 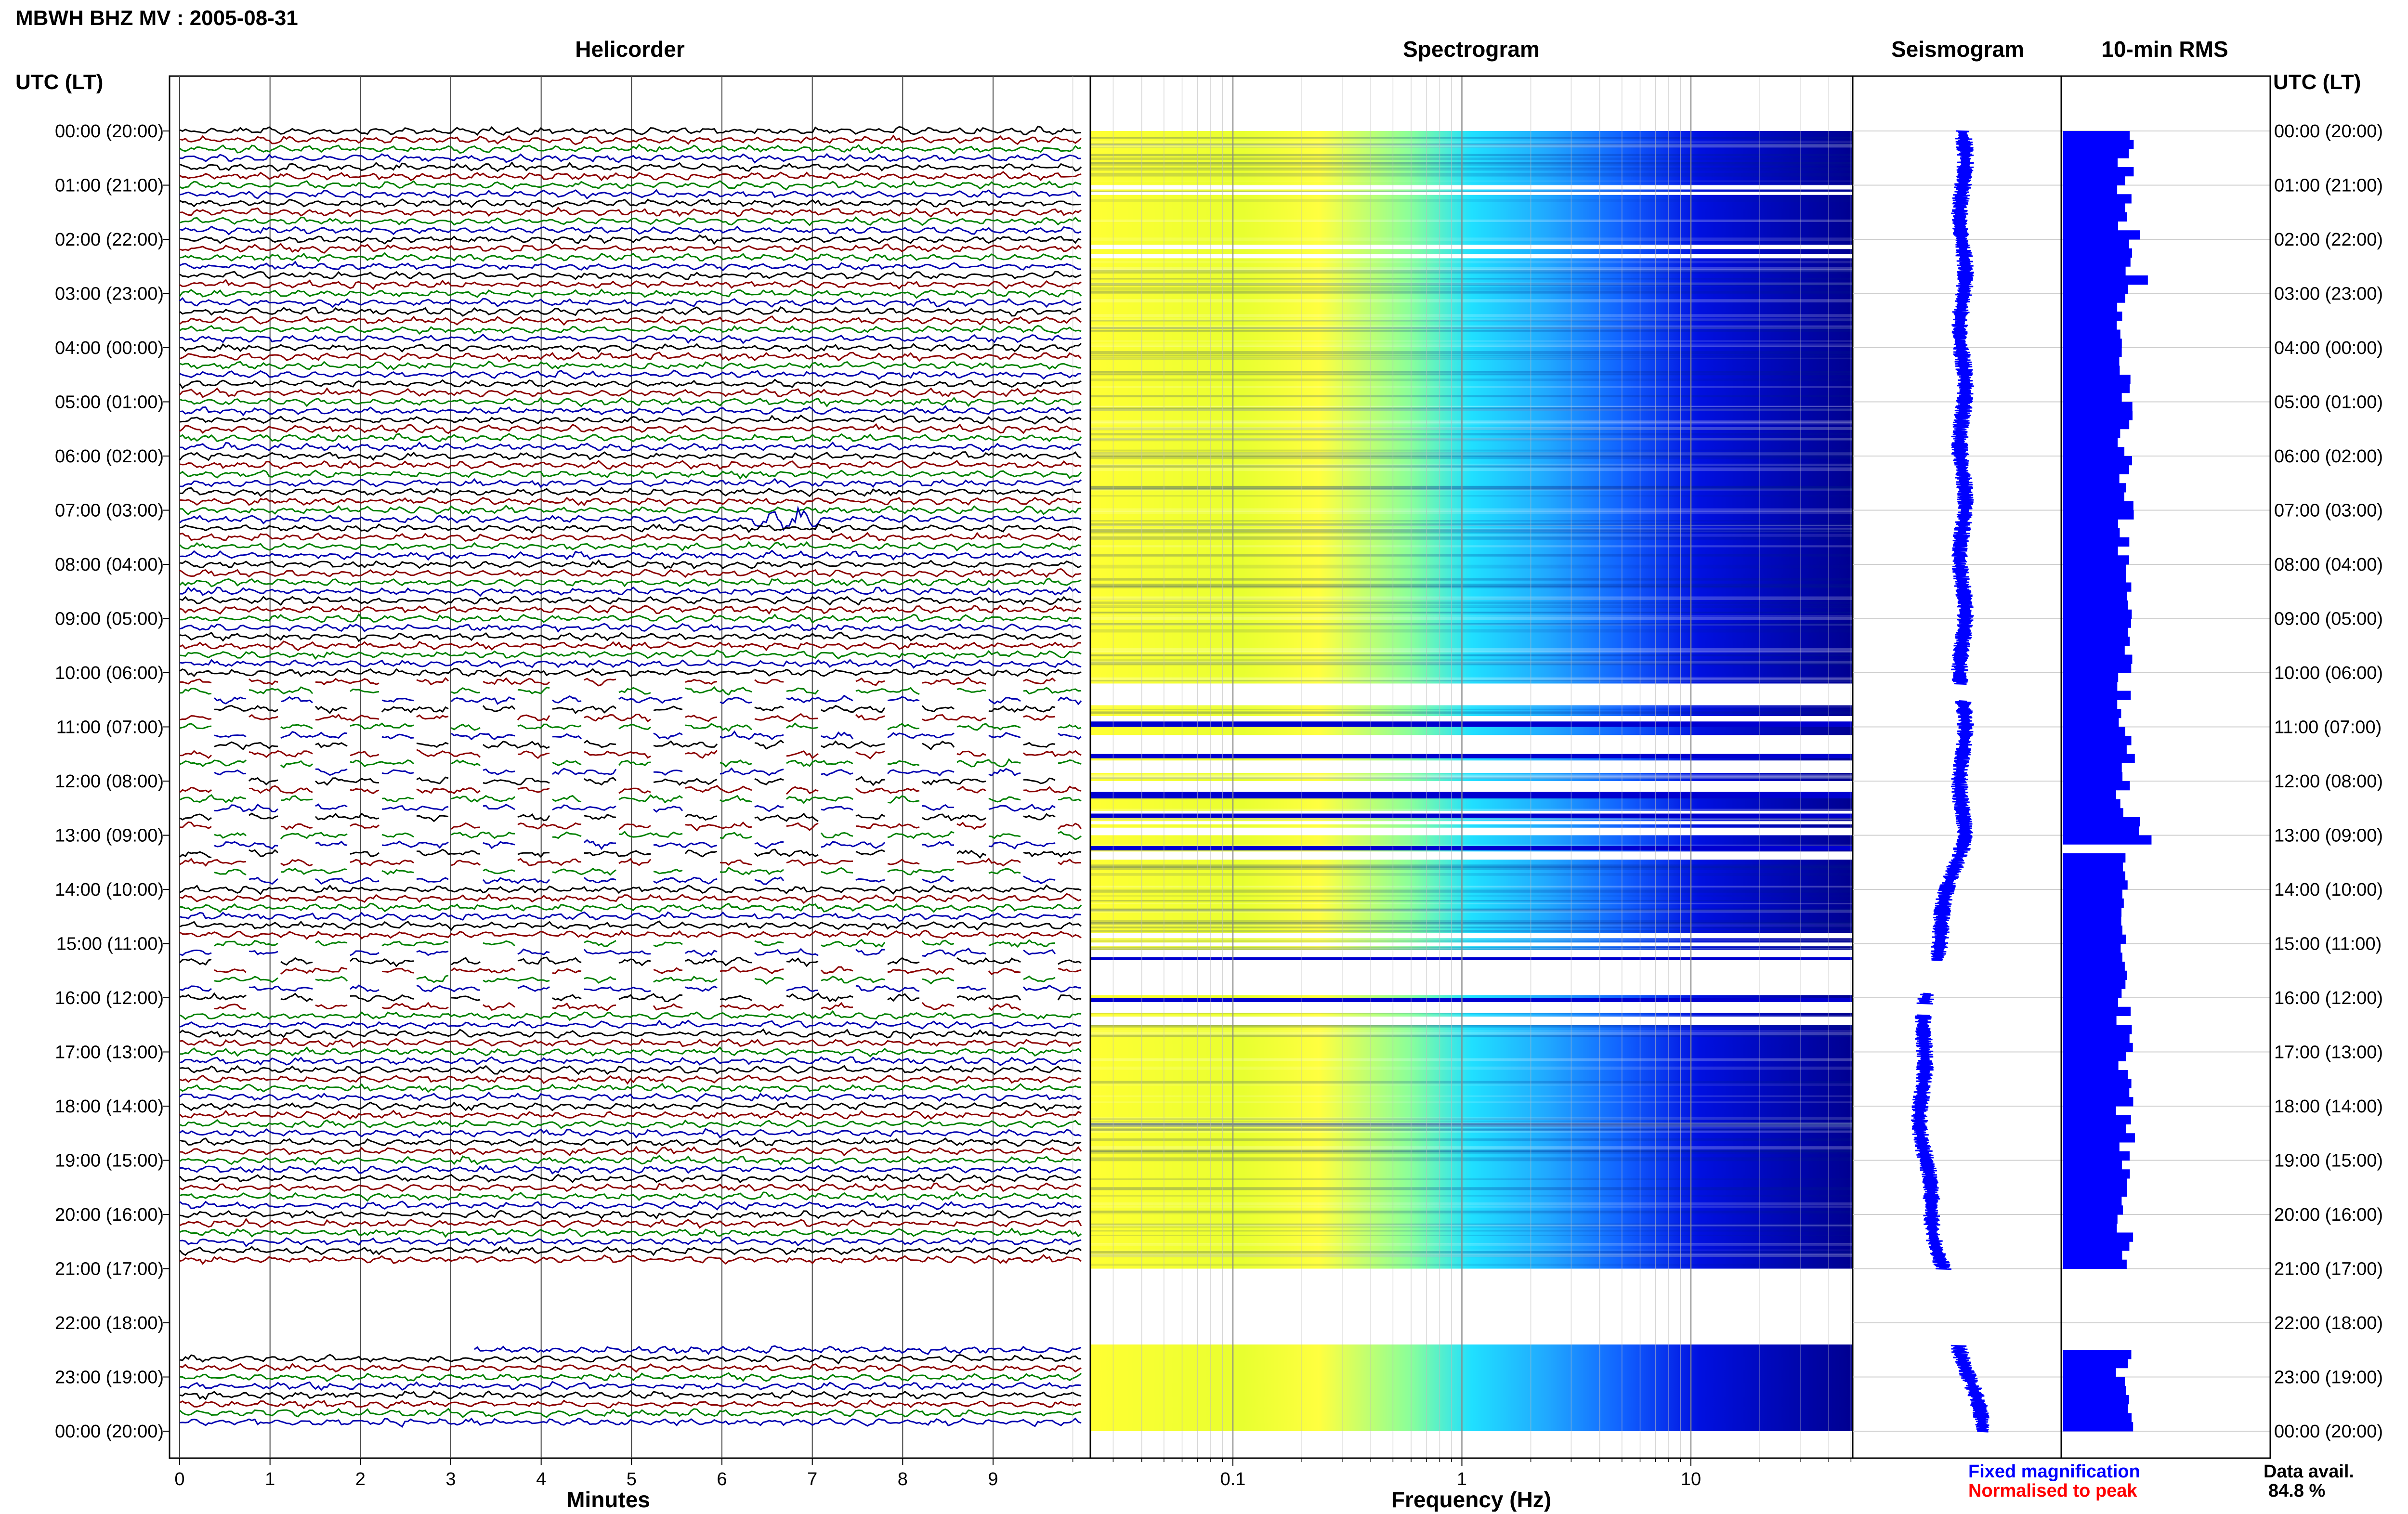 What do you see at coordinates (2328, 673) in the screenshot?
I see `hour-label-right: 10:00 (06:00)` at bounding box center [2328, 673].